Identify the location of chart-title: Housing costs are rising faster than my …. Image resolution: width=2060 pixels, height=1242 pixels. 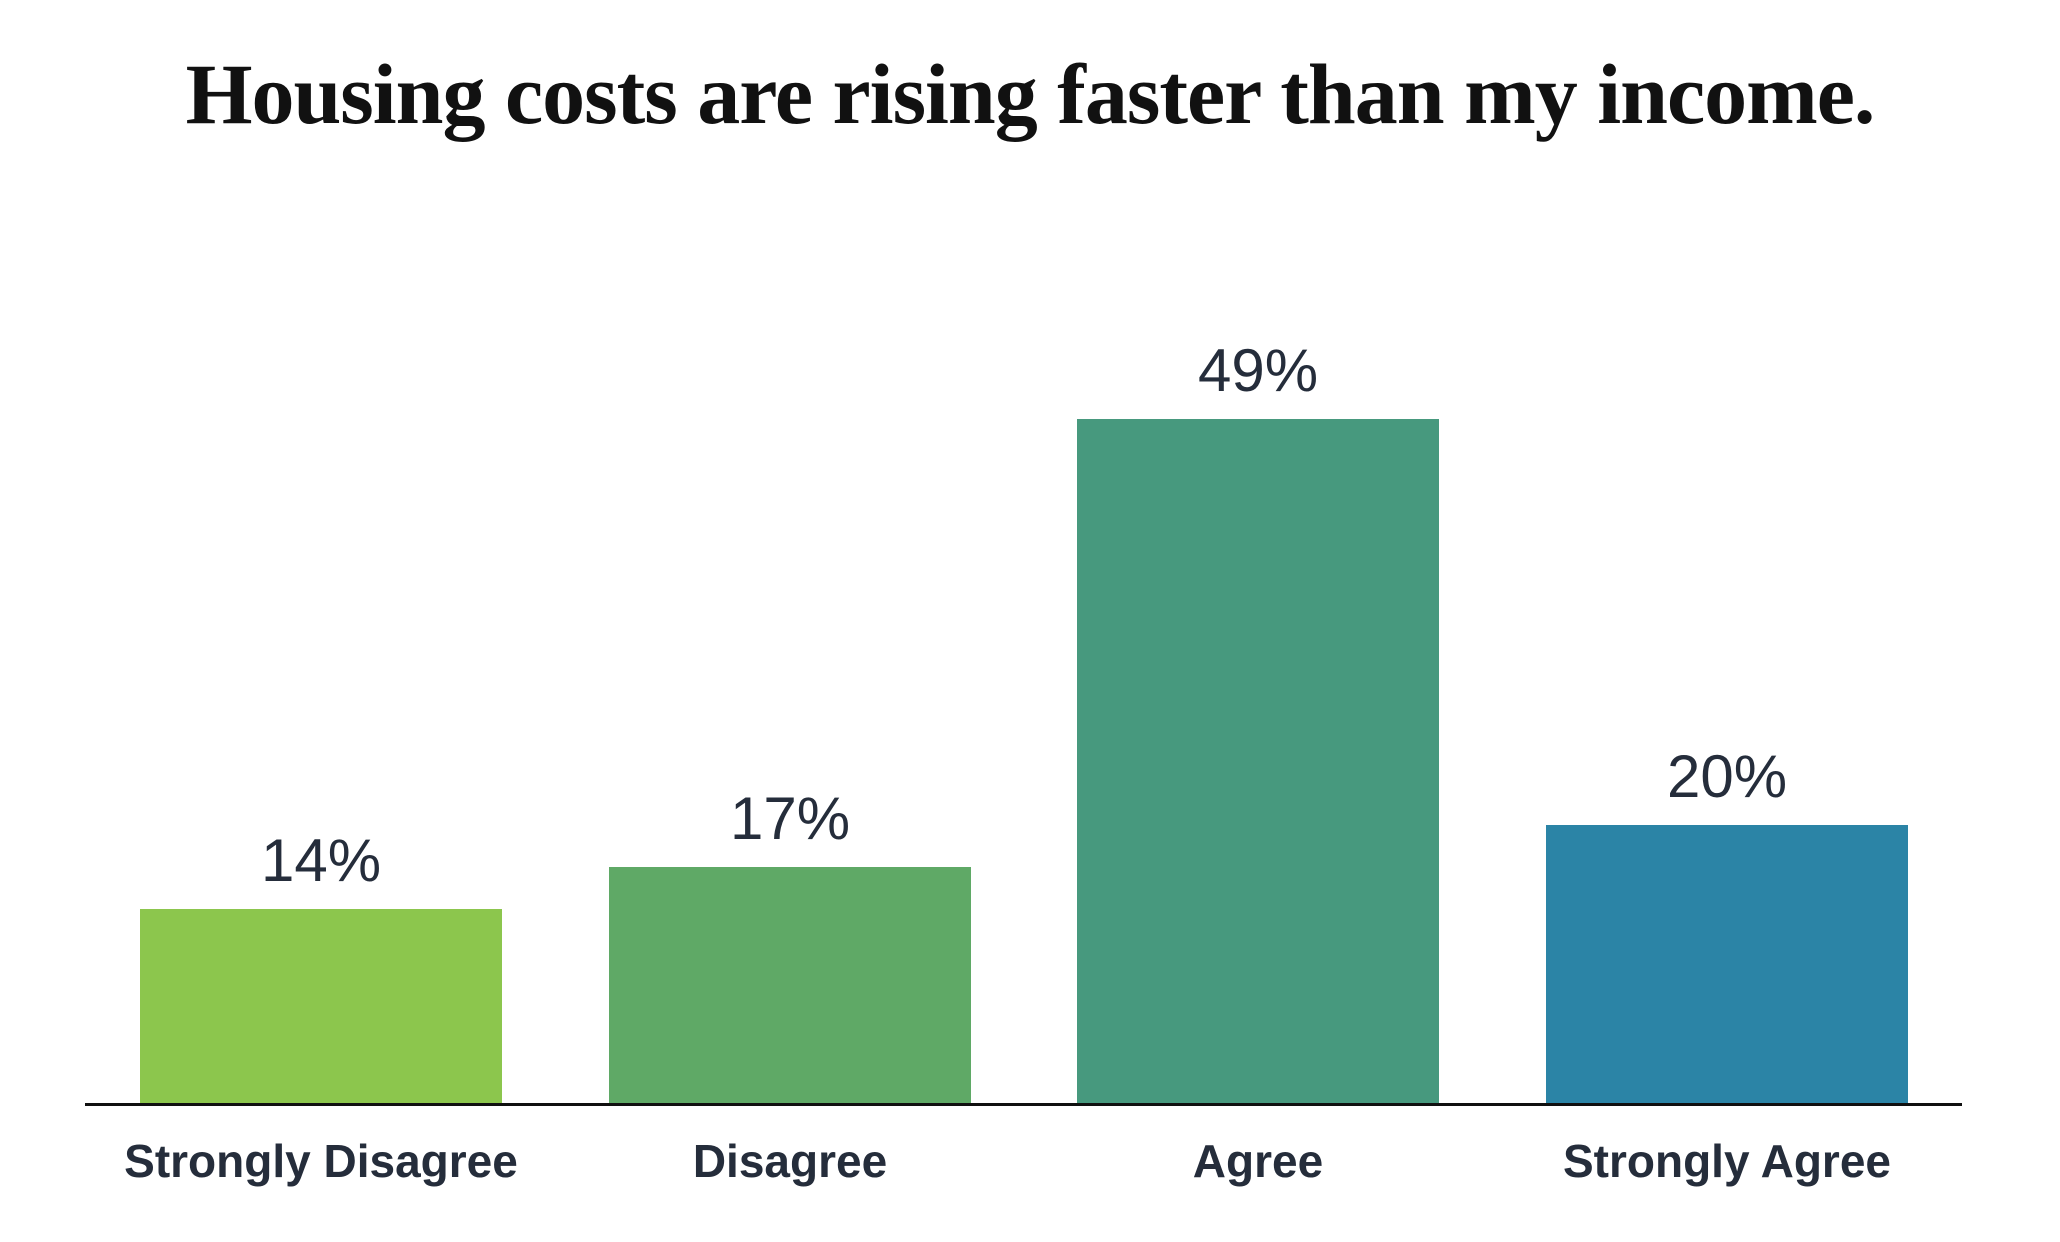
(1030, 94).